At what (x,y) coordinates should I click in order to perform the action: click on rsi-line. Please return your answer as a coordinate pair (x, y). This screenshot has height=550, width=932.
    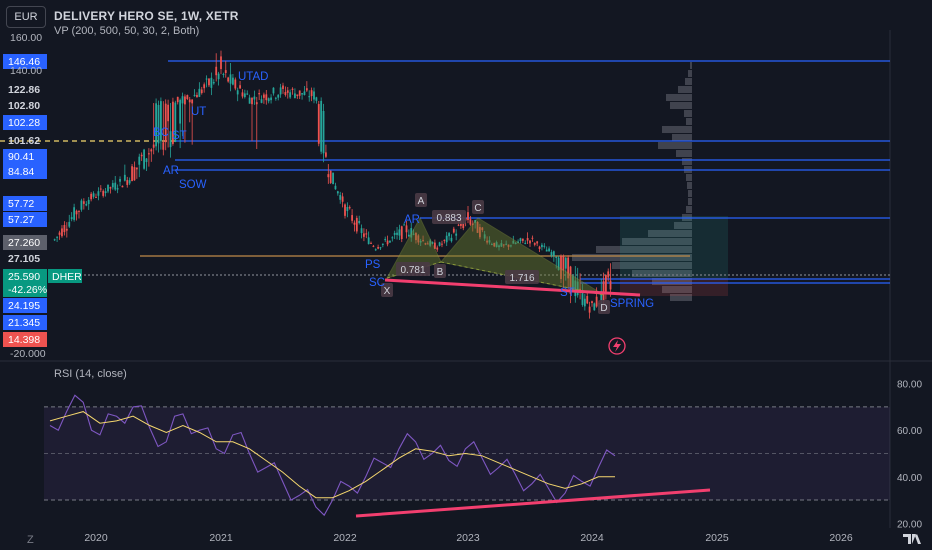
    Looking at the image, I should click on (332, 455).